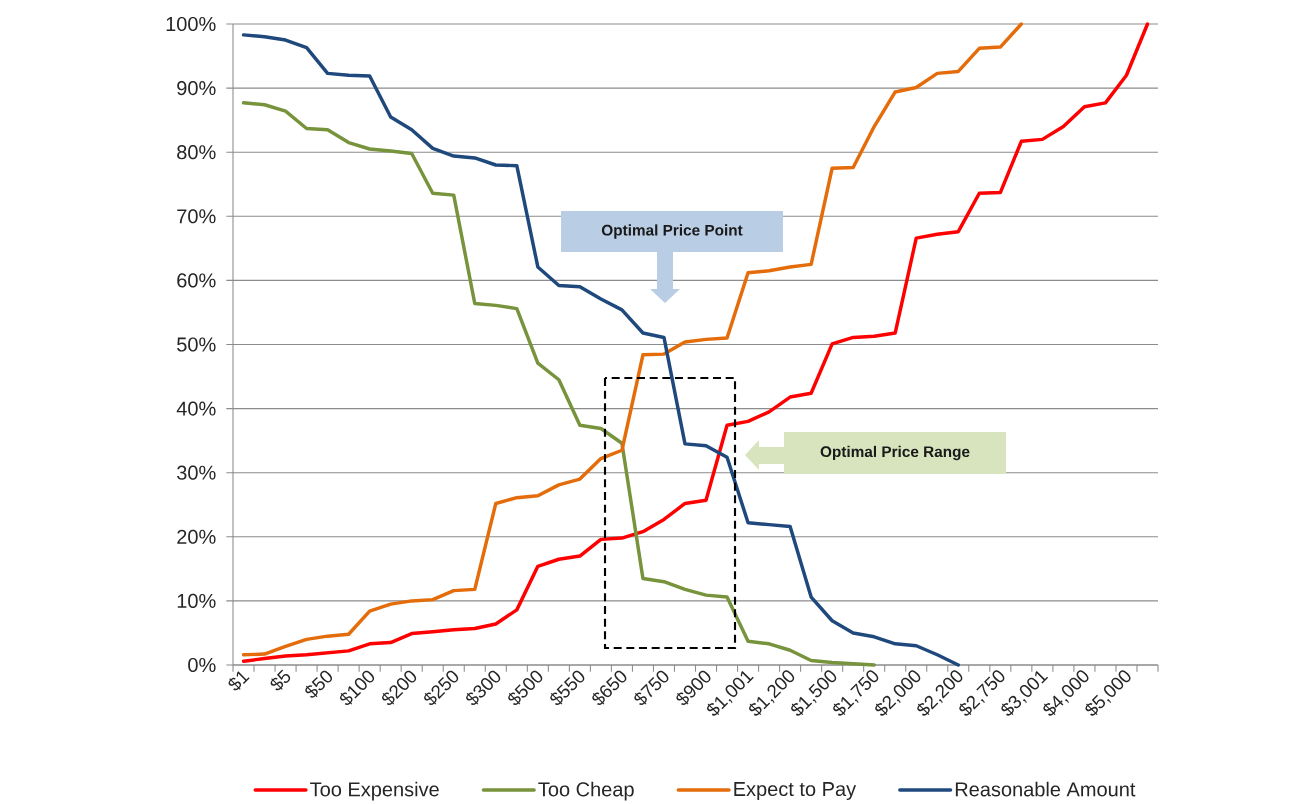  What do you see at coordinates (196, 536) in the screenshot?
I see `y-tick-label: 20%` at bounding box center [196, 536].